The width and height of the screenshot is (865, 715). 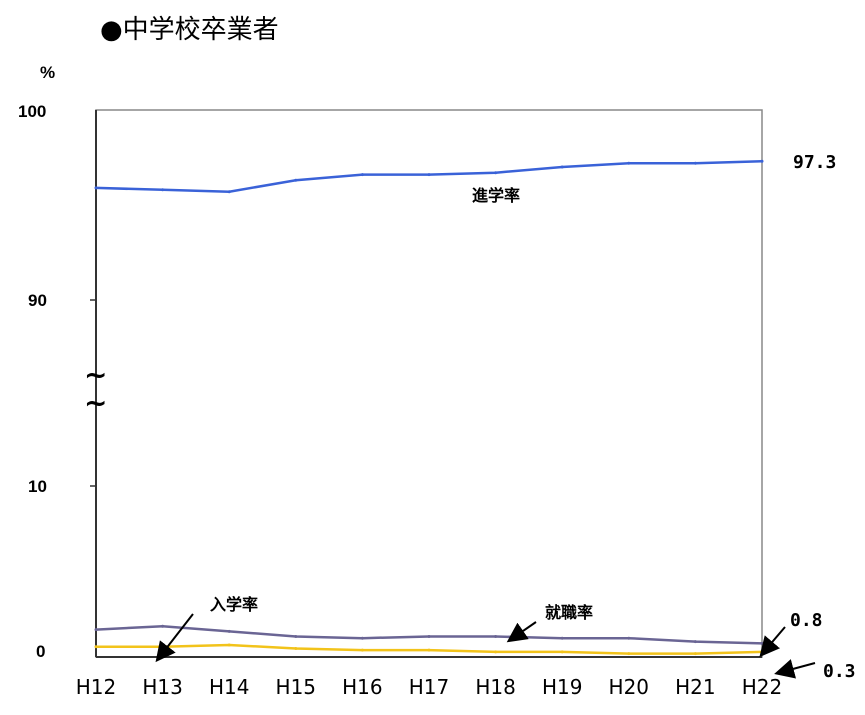 I want to click on x-tick-label: H18, so click(x=495, y=687).